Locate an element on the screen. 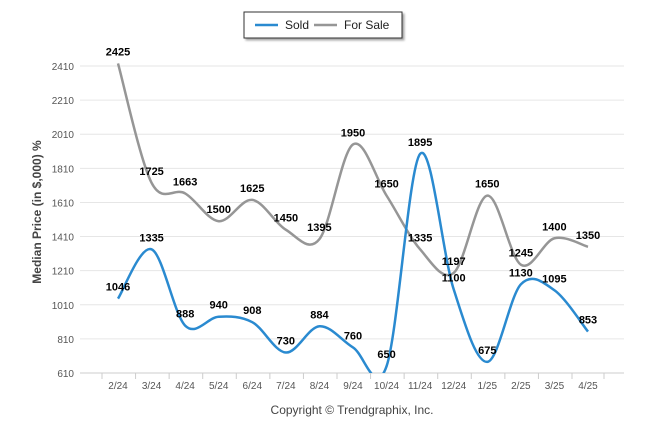 The width and height of the screenshot is (646, 434). x-tick-label: 4/25 is located at coordinates (588, 386).